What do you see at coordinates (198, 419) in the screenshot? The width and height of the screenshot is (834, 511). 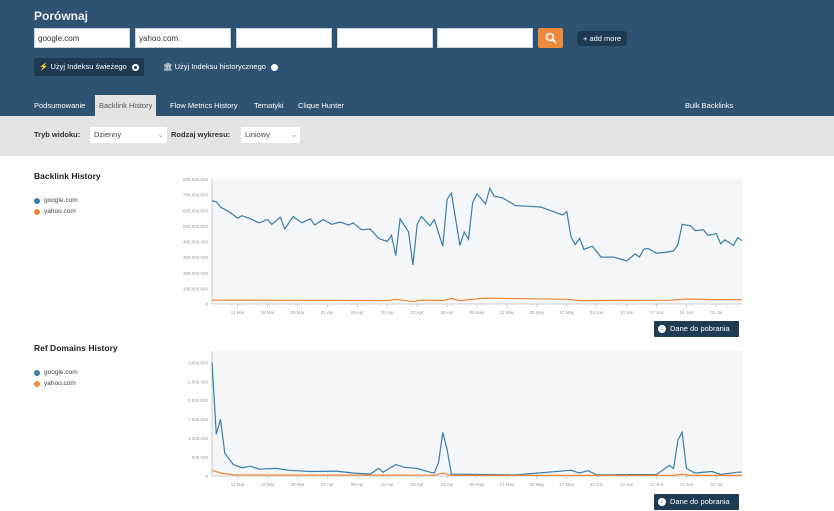 I see `y-tick-label: 1,500,000` at bounding box center [198, 419].